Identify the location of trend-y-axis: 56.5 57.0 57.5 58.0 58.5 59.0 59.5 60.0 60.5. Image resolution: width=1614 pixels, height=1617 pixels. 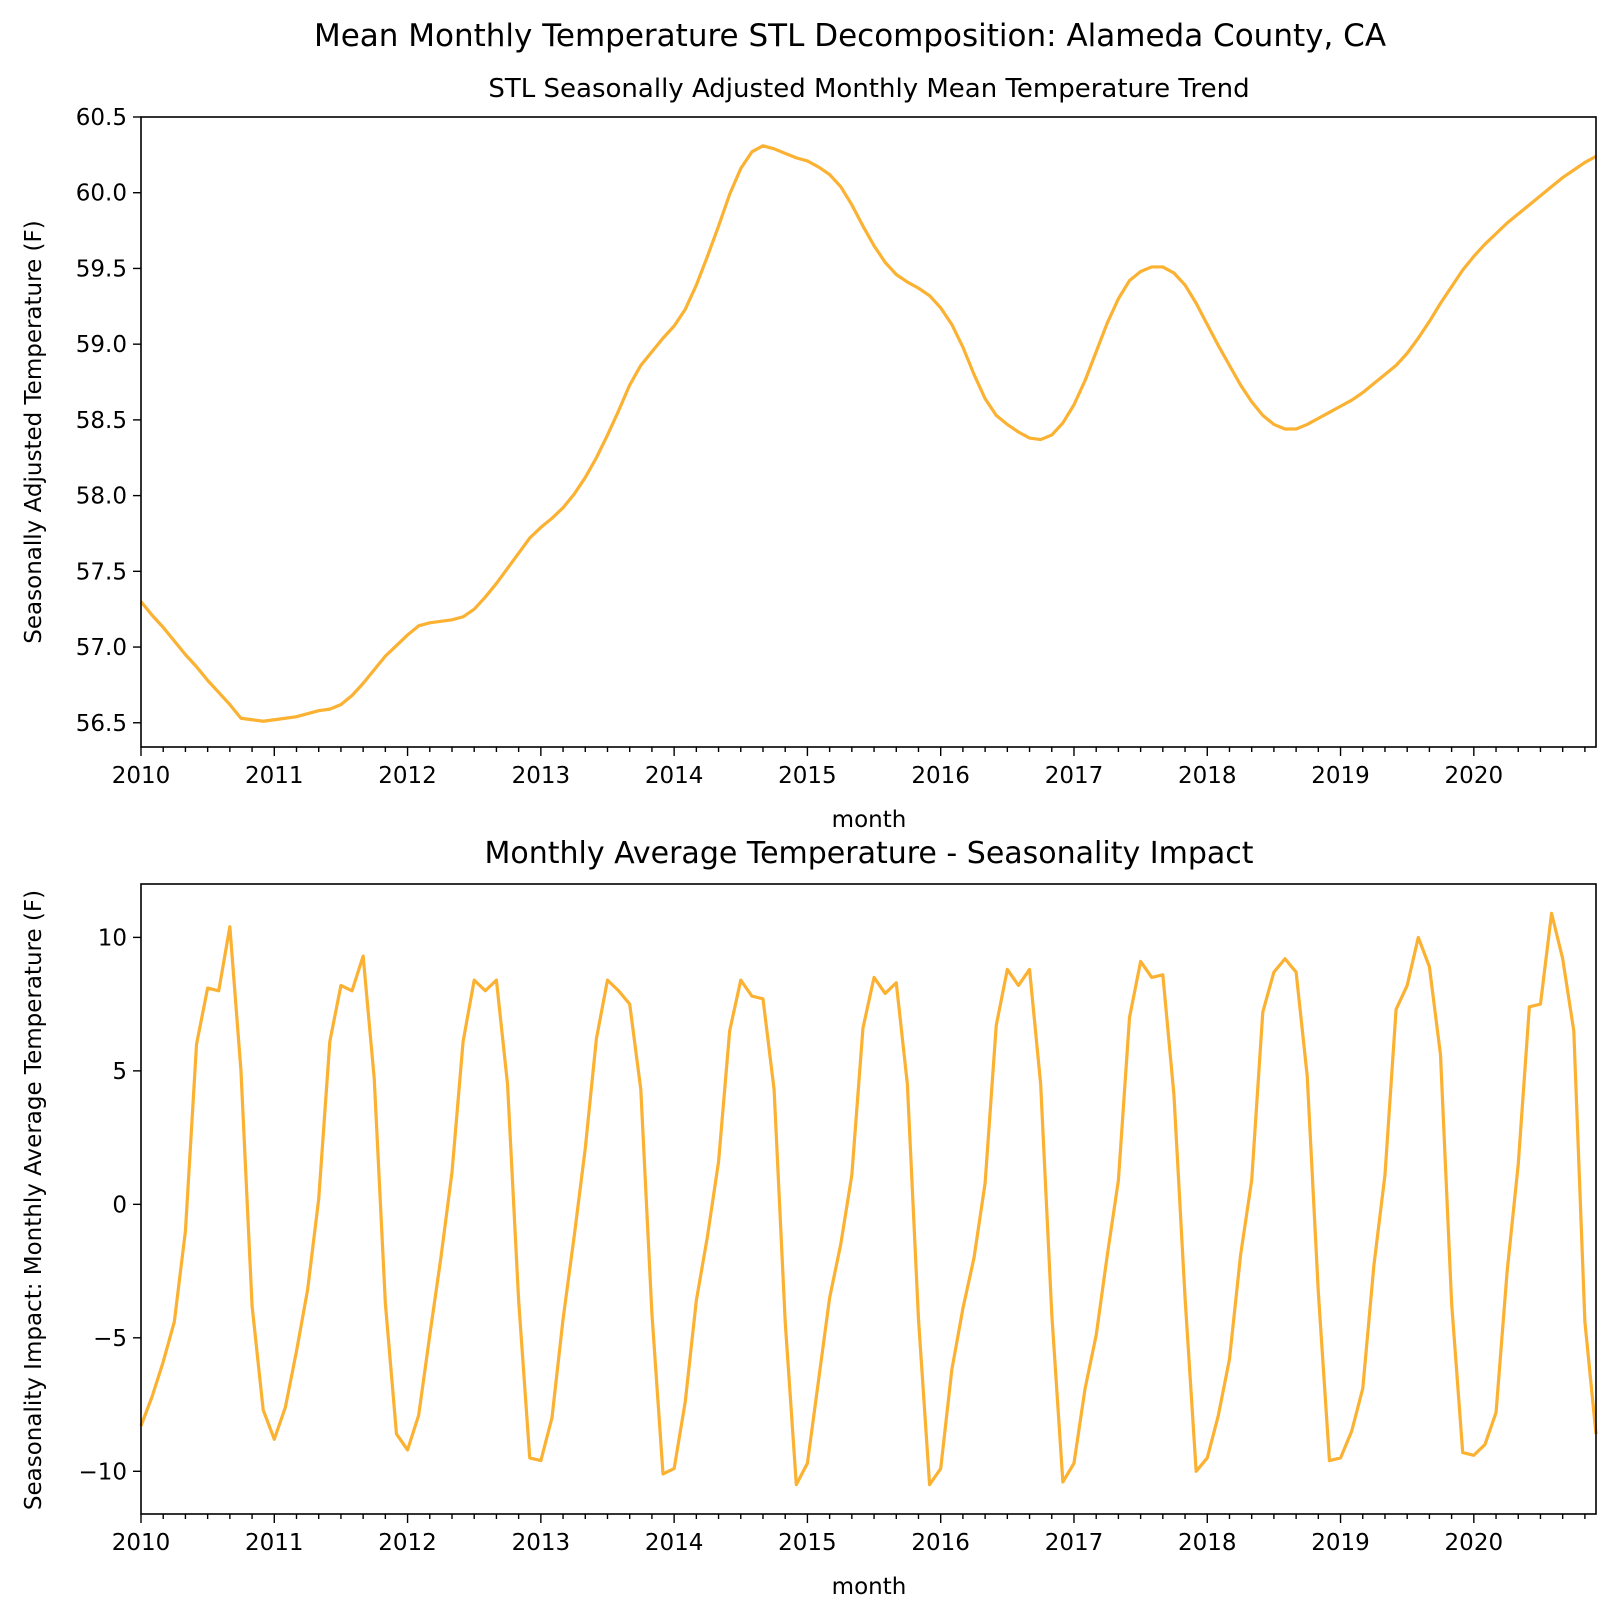
(108, 421).